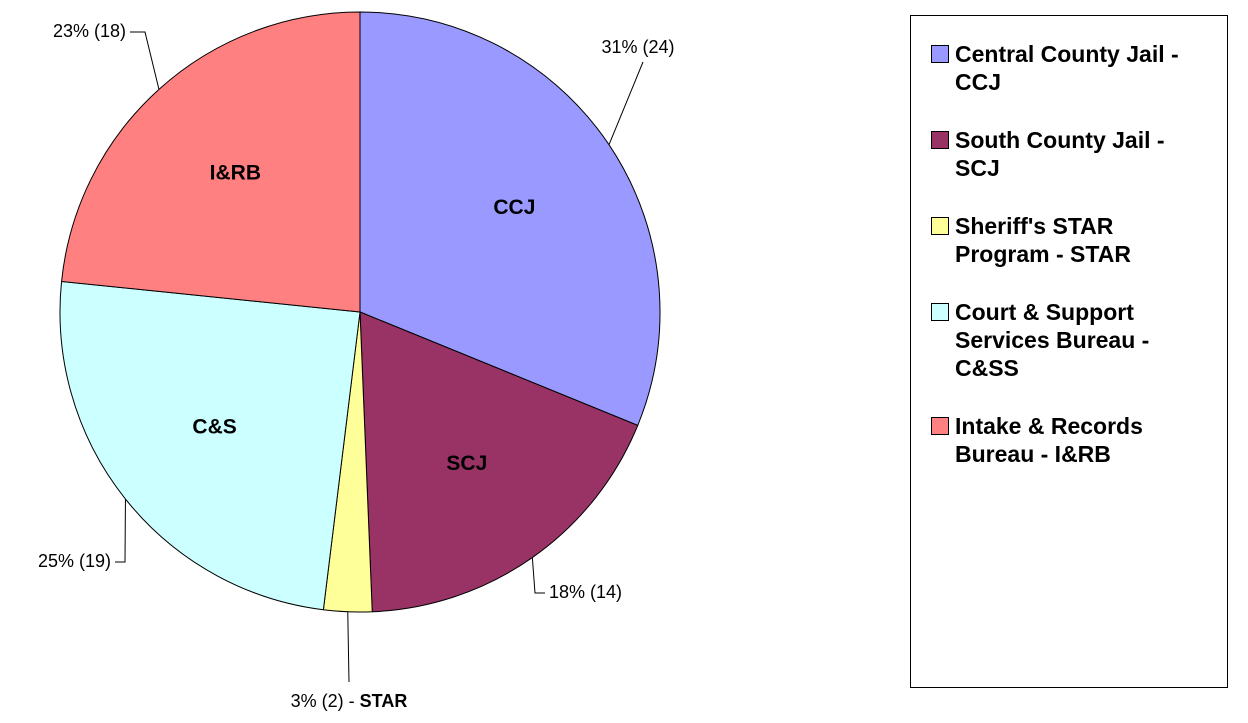 The width and height of the screenshot is (1248, 723). Describe the element at coordinates (1043, 240) in the screenshot. I see `legend-label: Sheriff's STAR Program - STAR` at that location.